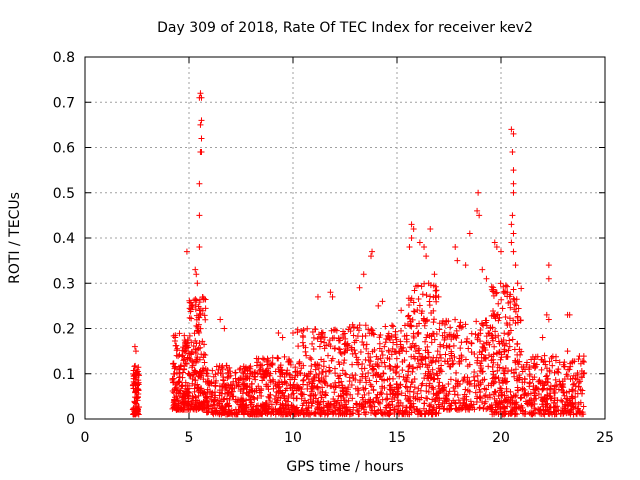  Describe the element at coordinates (64, 194) in the screenshot. I see `y-tick-label: 0.5` at that location.